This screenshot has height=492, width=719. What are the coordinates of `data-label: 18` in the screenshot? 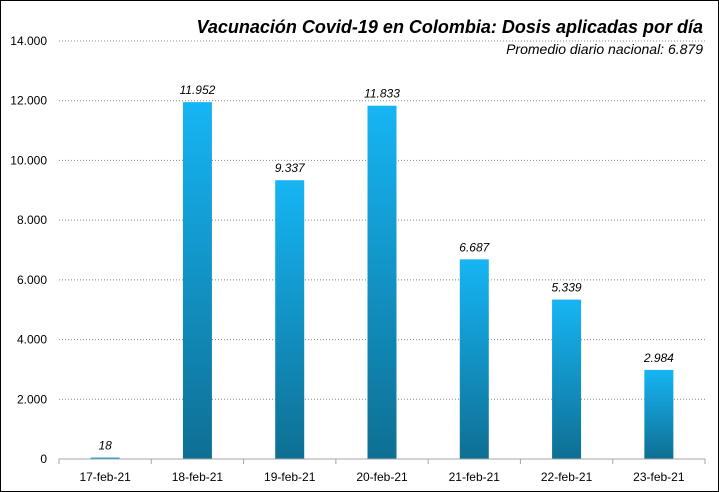 It's located at (105, 446).